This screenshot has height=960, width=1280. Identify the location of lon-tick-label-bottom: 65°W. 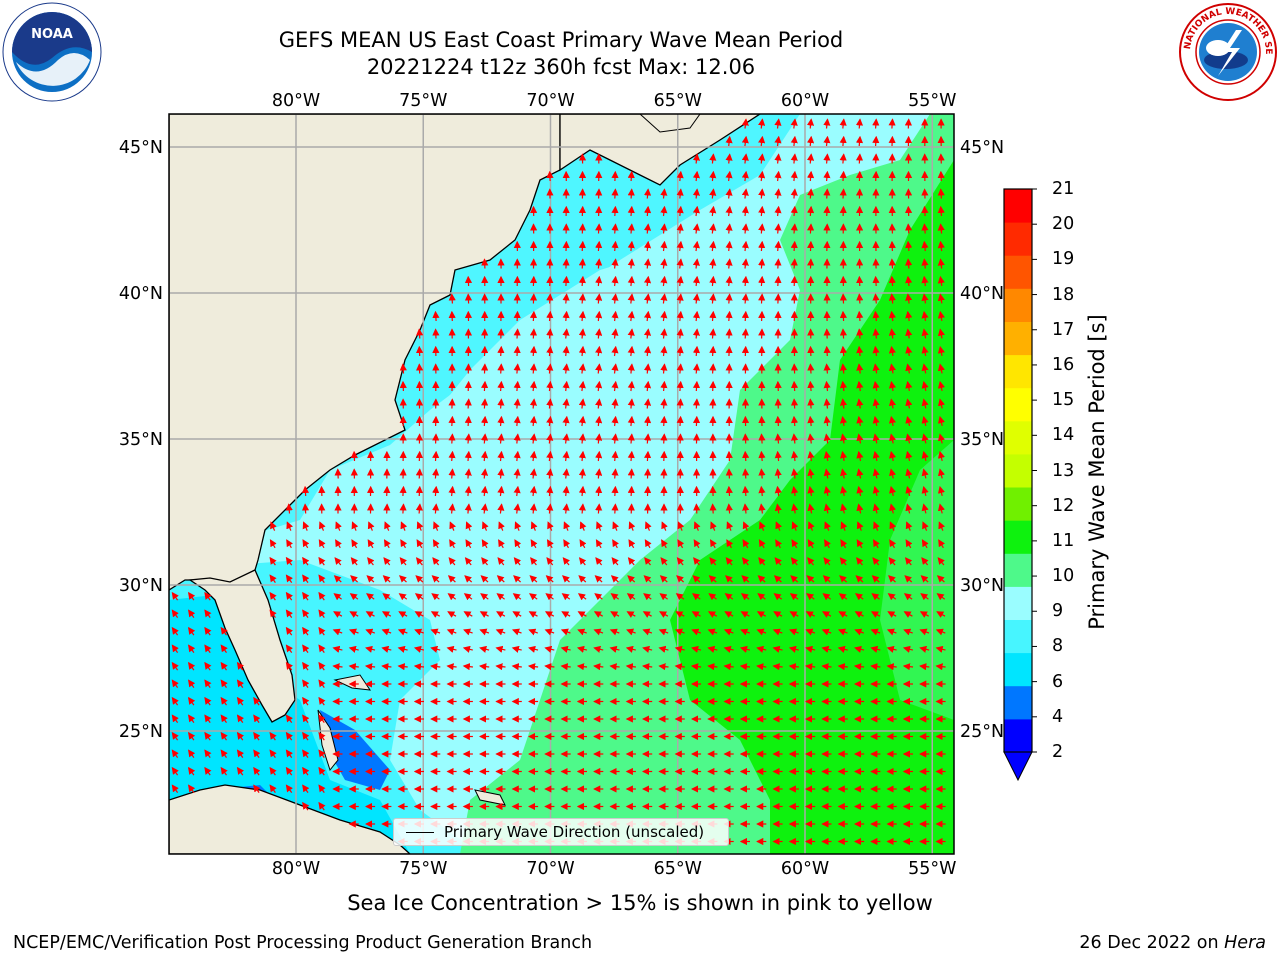
(678, 869).